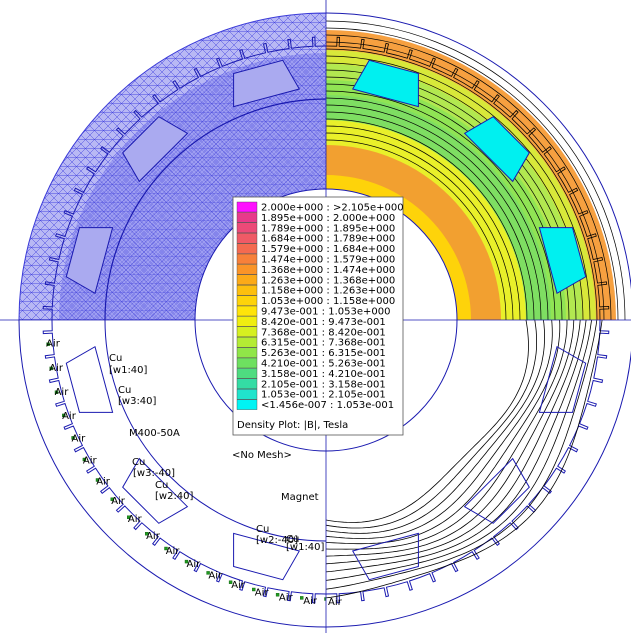 This screenshot has width=631, height=633. I want to click on legend-range-label: 5.263e-001 : 6.315e-001, so click(323, 353).